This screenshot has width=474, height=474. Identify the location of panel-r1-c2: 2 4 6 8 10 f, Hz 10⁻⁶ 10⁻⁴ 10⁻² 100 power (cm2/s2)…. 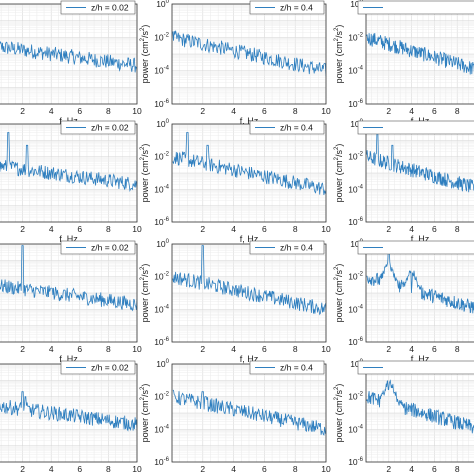
(235, 63).